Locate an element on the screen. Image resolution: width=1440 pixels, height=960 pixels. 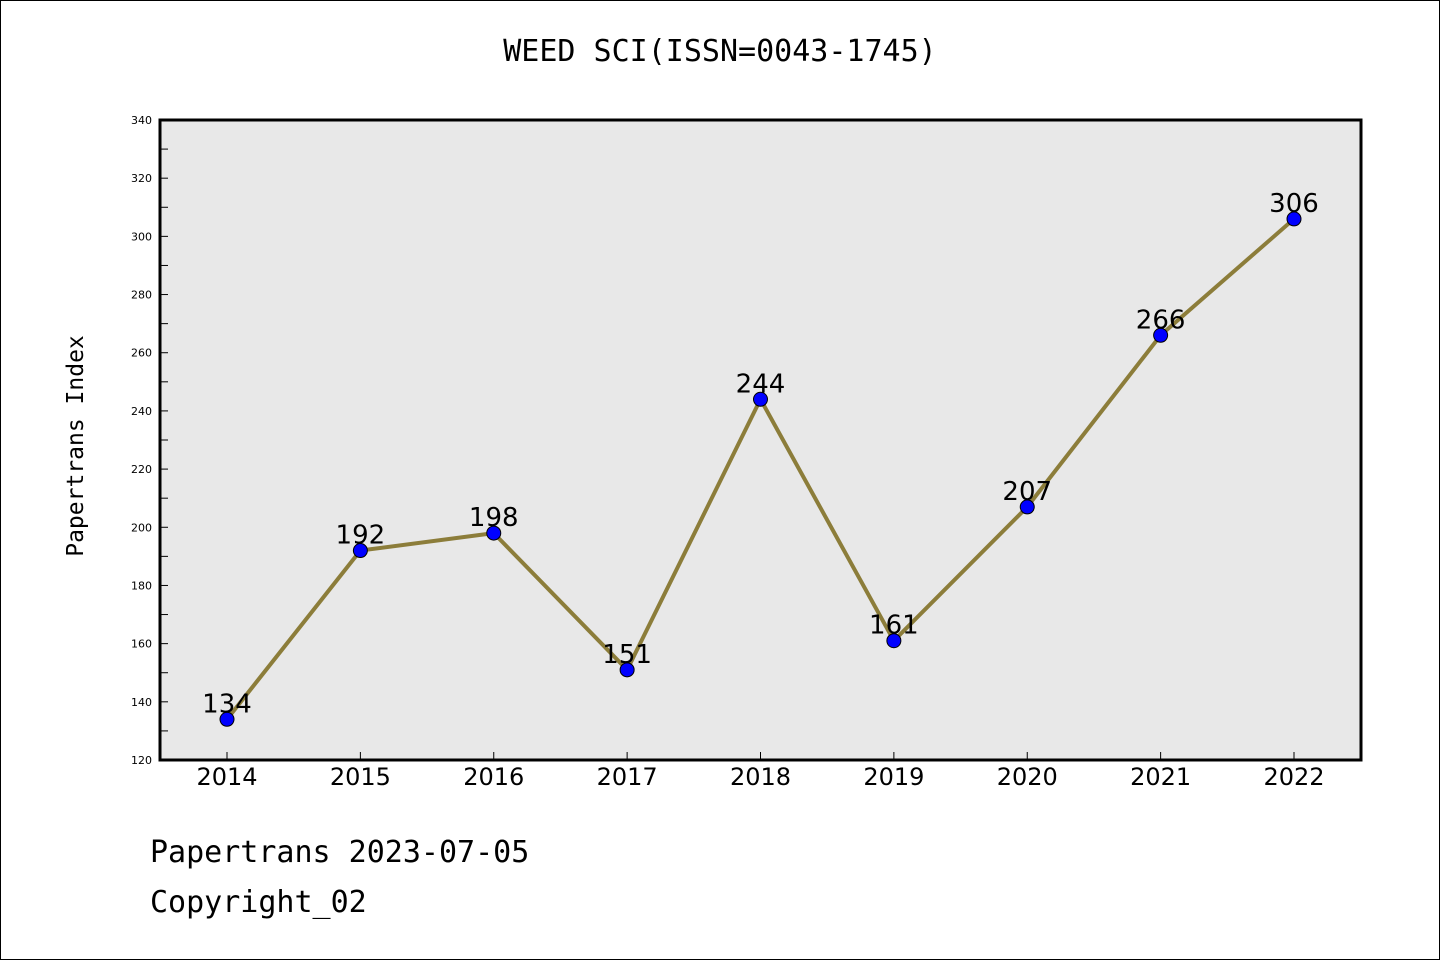
y-tick-label: 300 is located at coordinates (141, 236).